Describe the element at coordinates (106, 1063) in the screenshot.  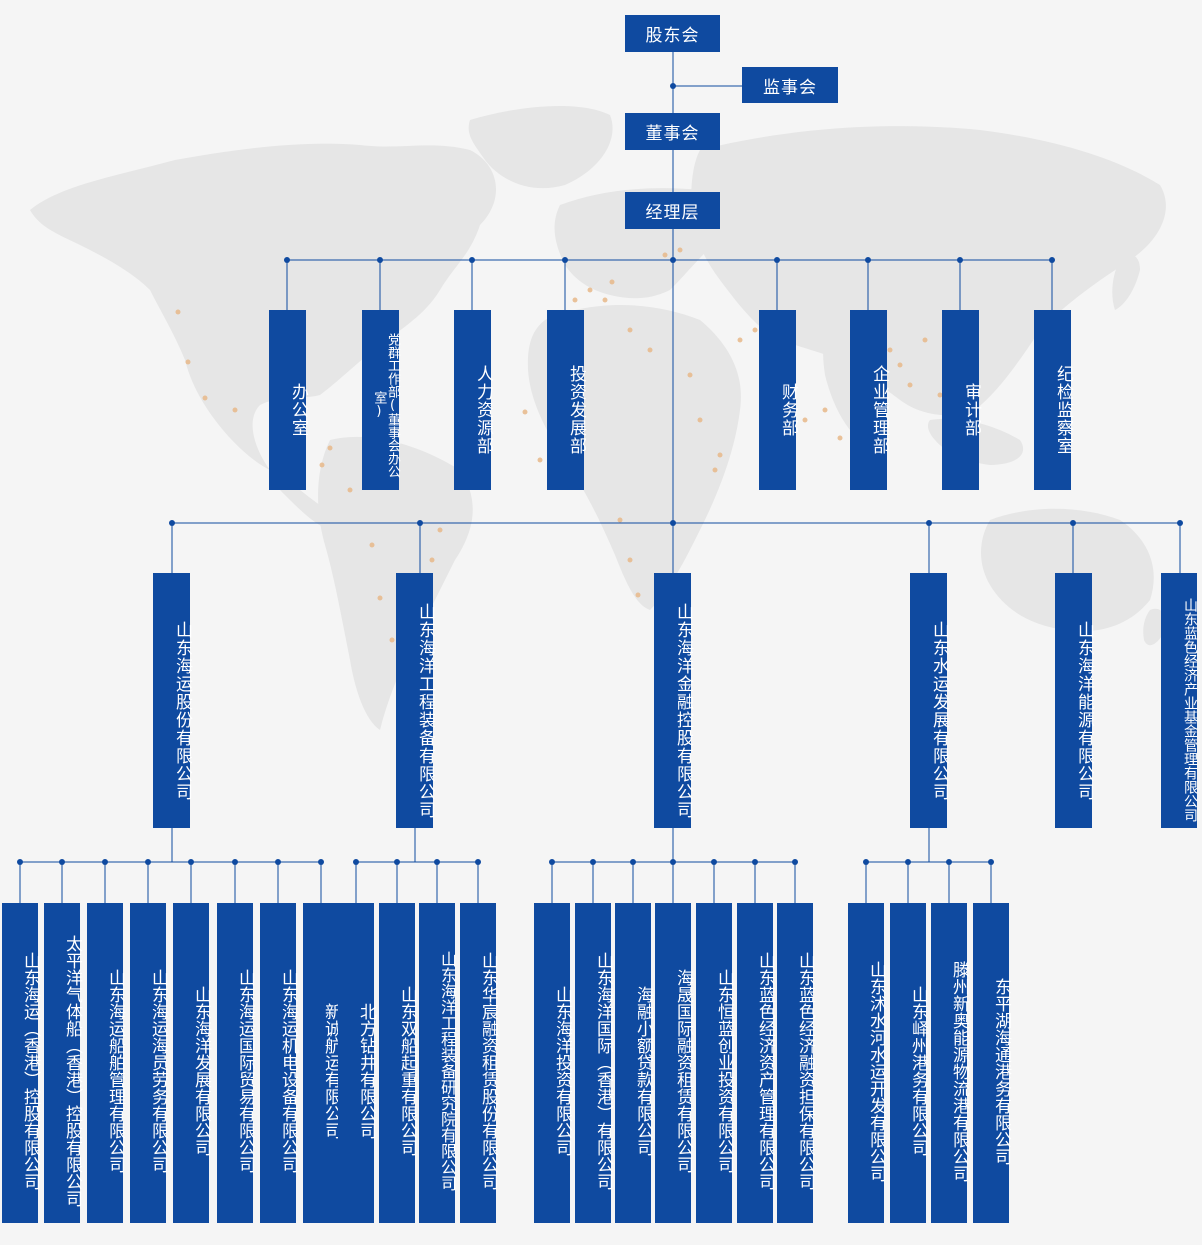
I see `g1-child-2: 山东海运船舶管理有限公司` at that location.